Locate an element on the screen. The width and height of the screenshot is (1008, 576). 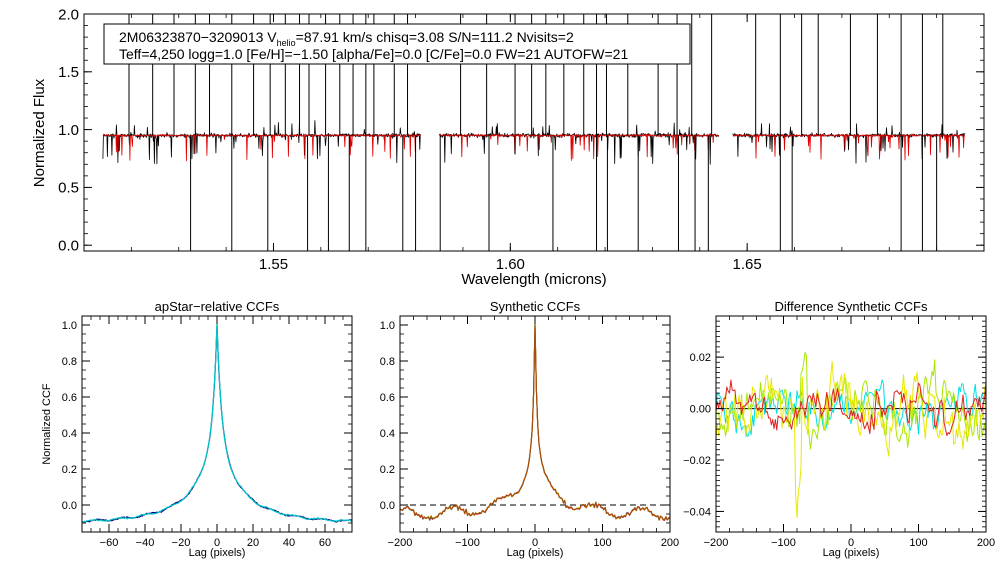
info-line-1-subscript: helio is located at coordinates (286, 43).